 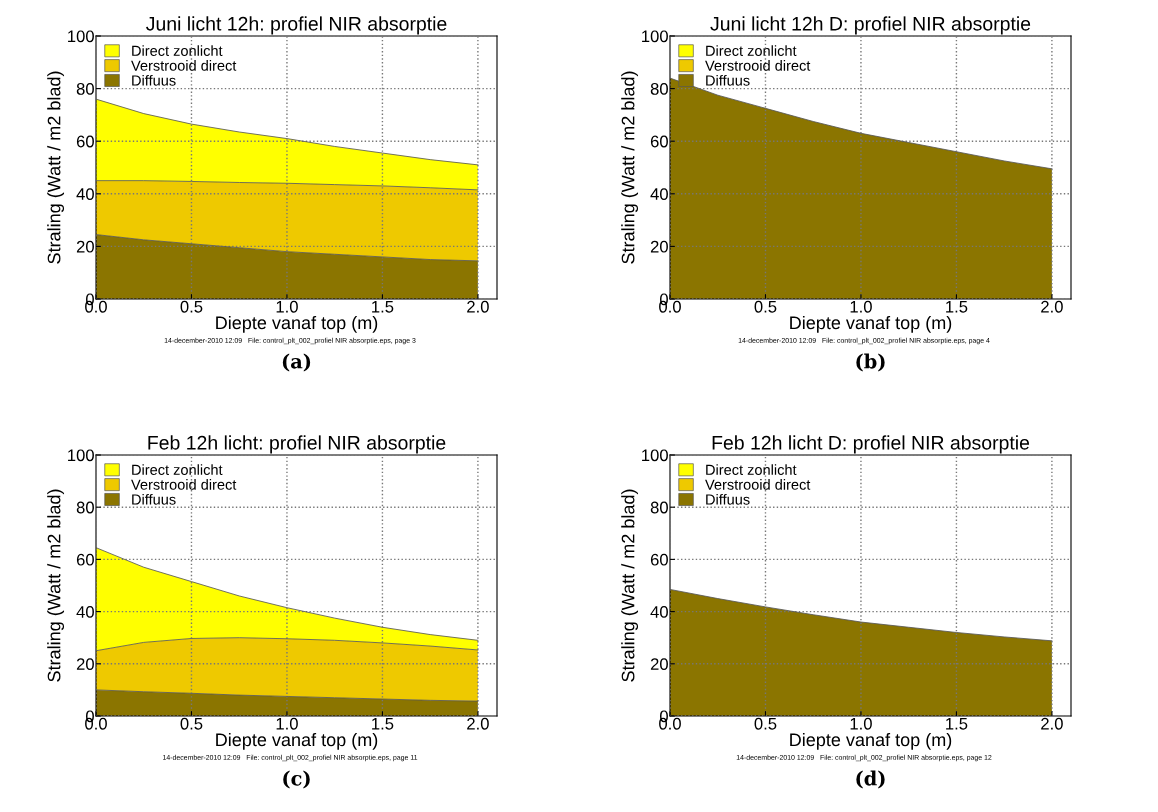 What do you see at coordinates (297, 444) in the screenshot?
I see `chart-title: Feb 12h licht: profiel NIR absorptie` at bounding box center [297, 444].